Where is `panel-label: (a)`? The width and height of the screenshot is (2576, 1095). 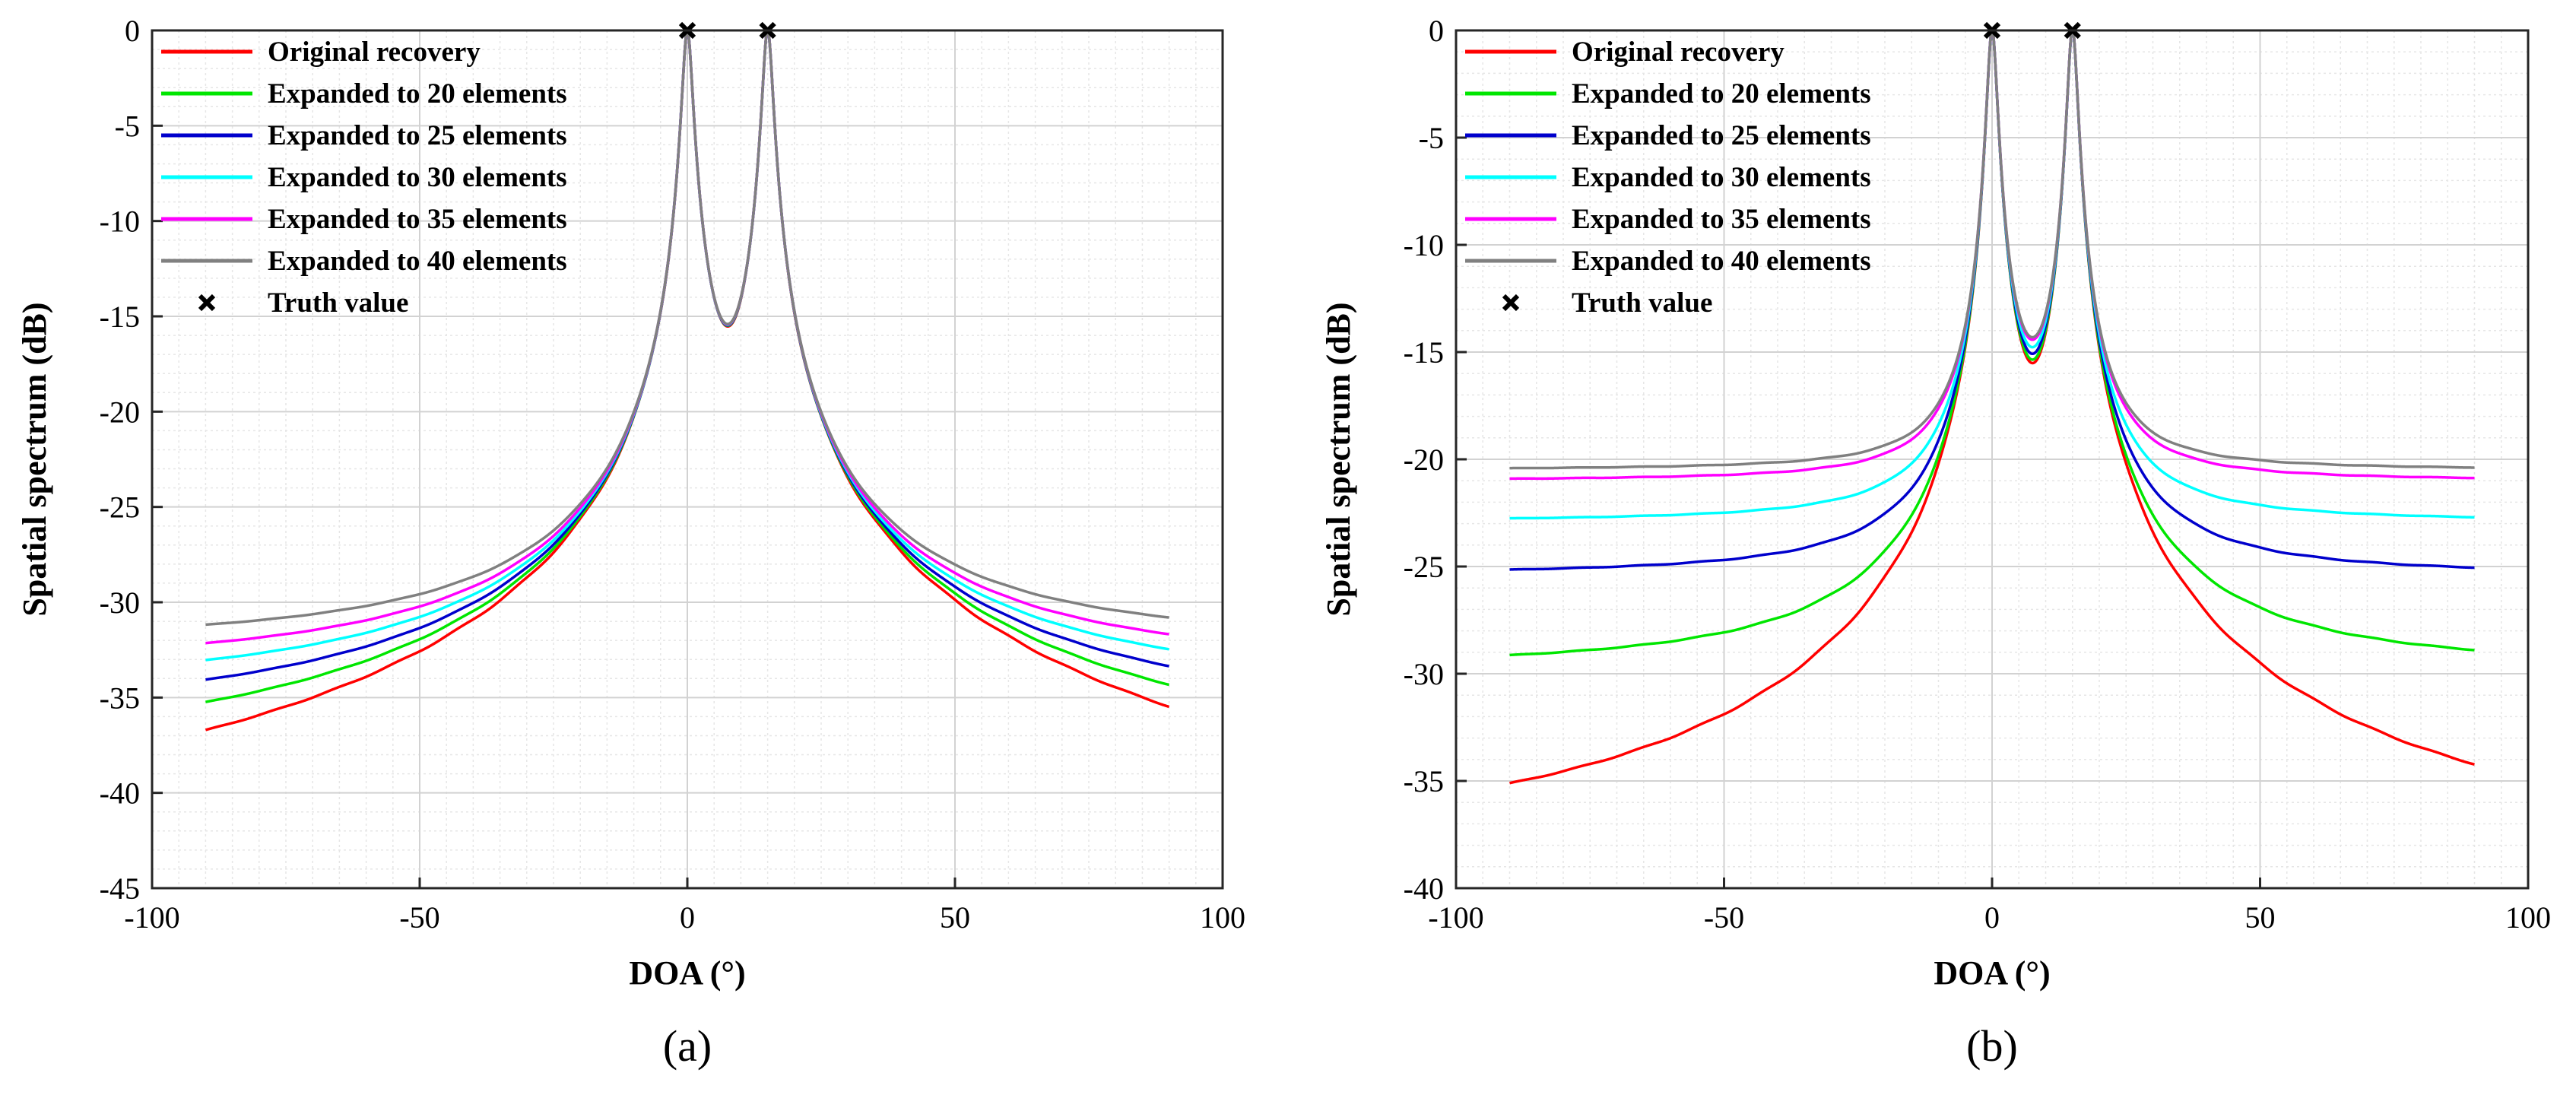
panel-label: (a) is located at coordinates (687, 1046).